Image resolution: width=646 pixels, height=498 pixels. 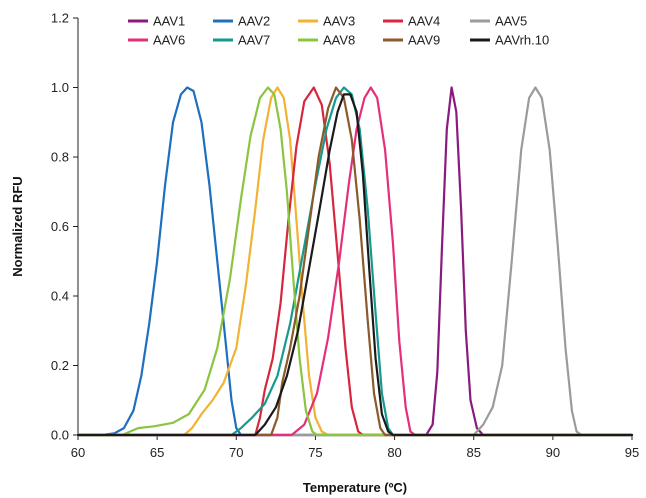 What do you see at coordinates (60, 18) in the screenshot?
I see `y-tick-label: 1.2` at bounding box center [60, 18].